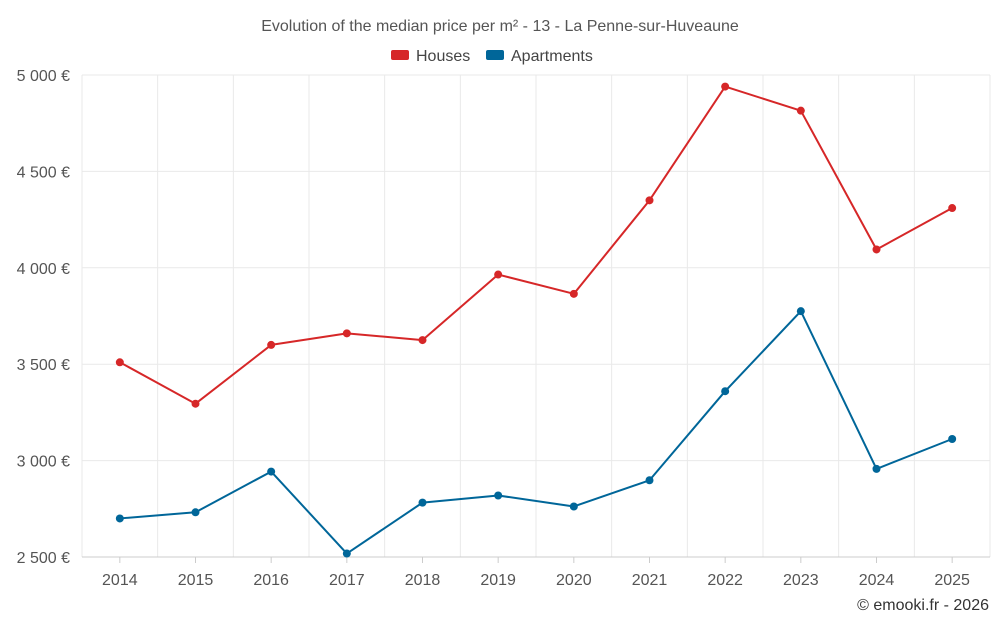  Describe the element at coordinates (498, 580) in the screenshot. I see `x-tick-label: 2019` at that location.